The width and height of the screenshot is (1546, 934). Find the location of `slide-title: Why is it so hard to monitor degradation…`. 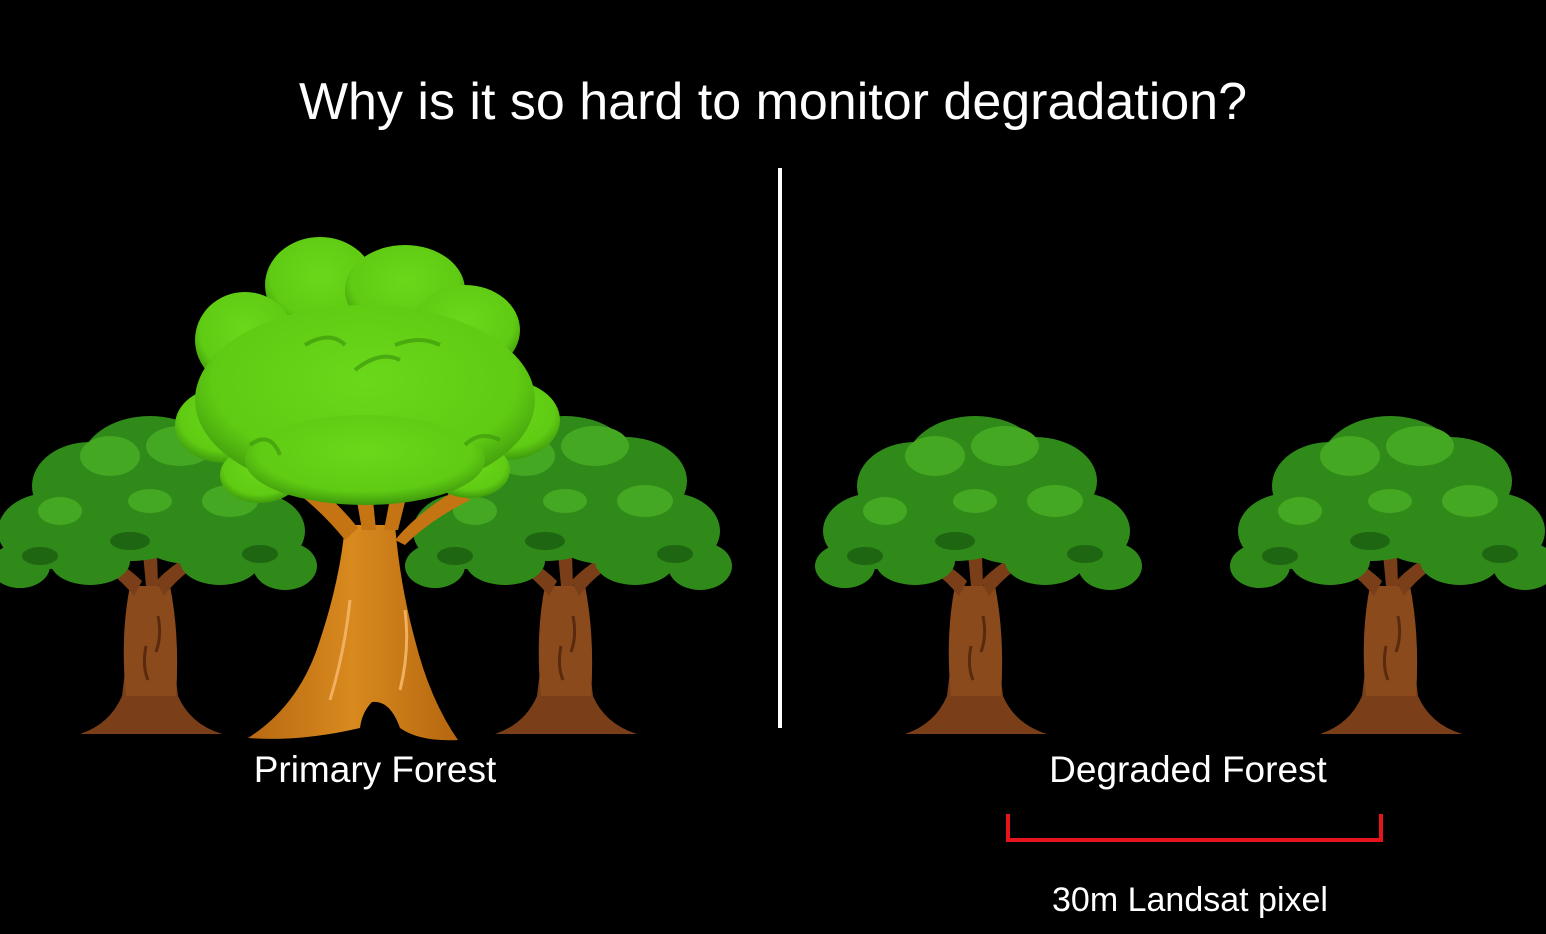

slide-title: Why is it so hard to monitor degradation… is located at coordinates (773, 102).